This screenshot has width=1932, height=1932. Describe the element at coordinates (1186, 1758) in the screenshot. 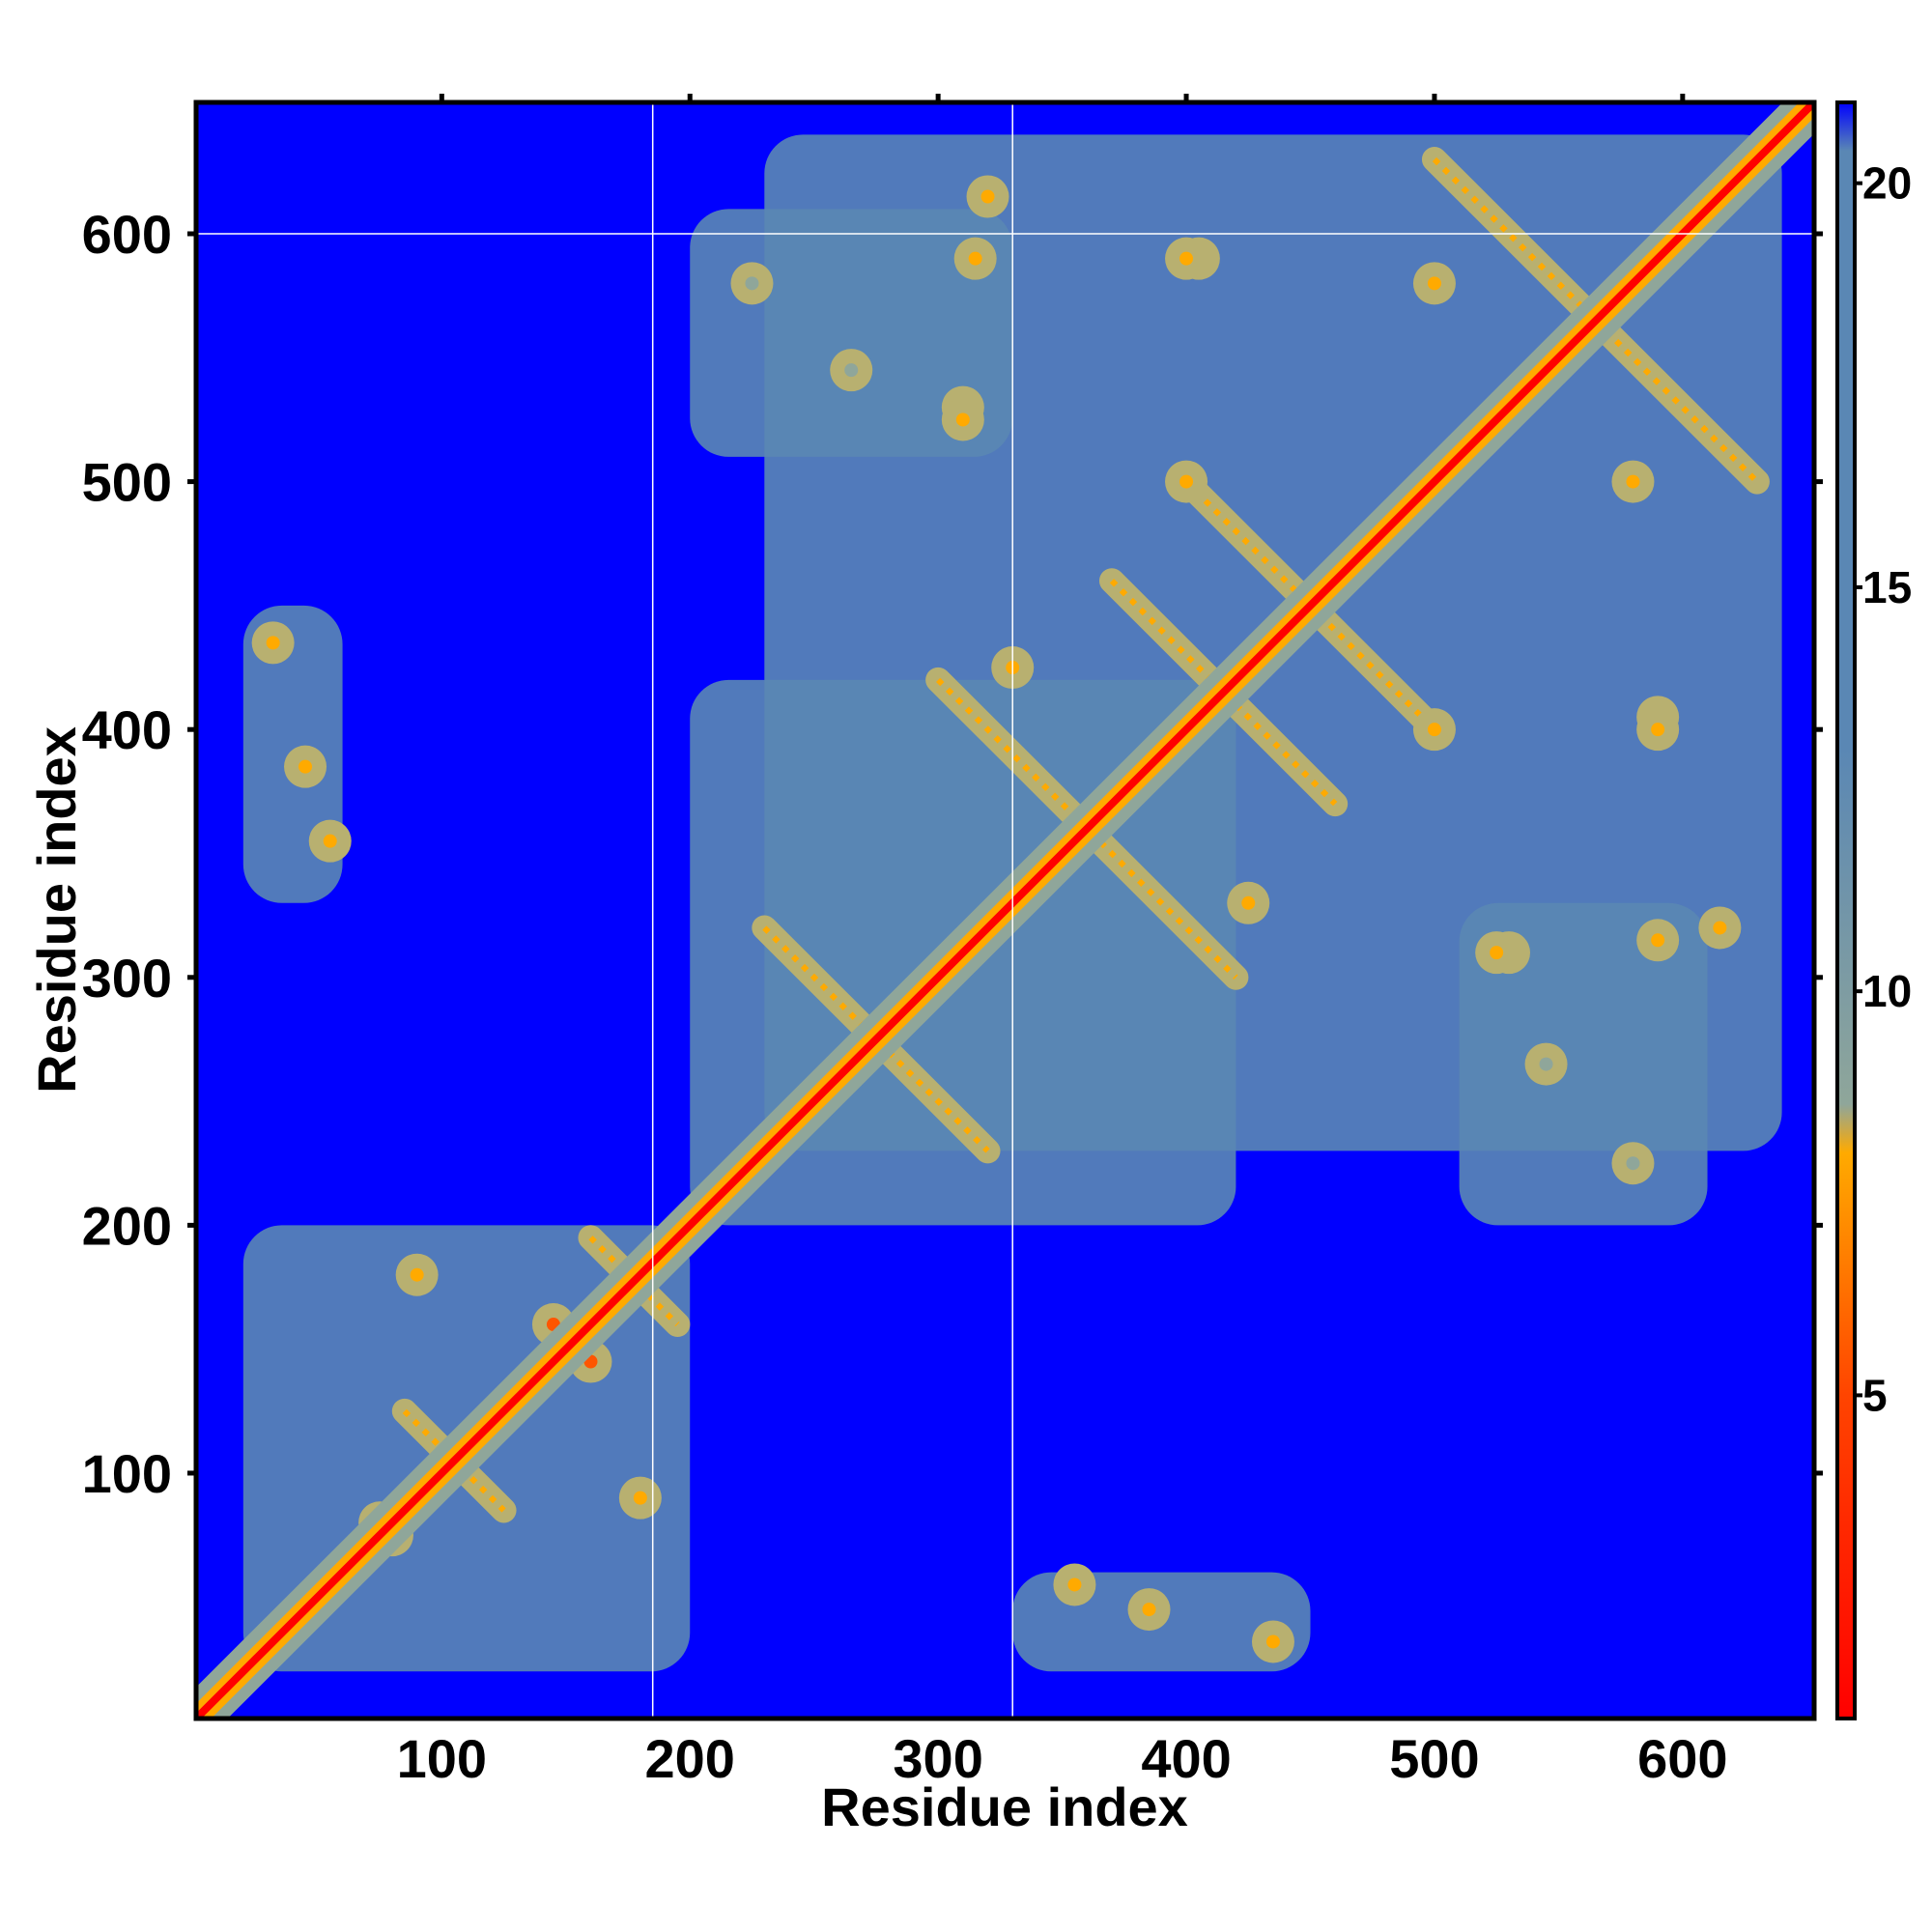

I see `x-tick-label: 400` at that location.